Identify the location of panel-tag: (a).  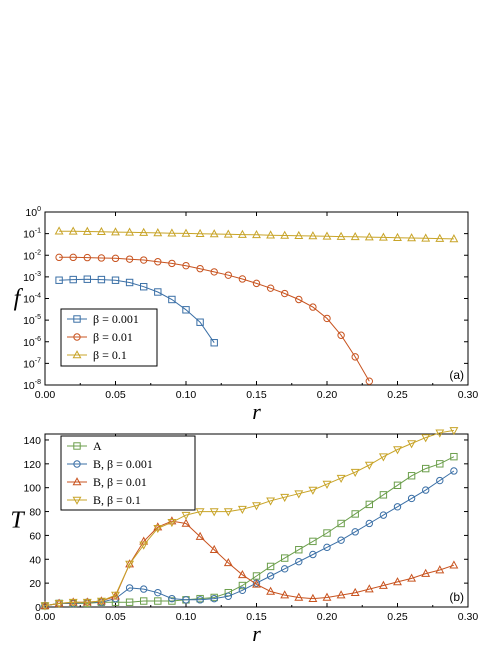
(456, 375).